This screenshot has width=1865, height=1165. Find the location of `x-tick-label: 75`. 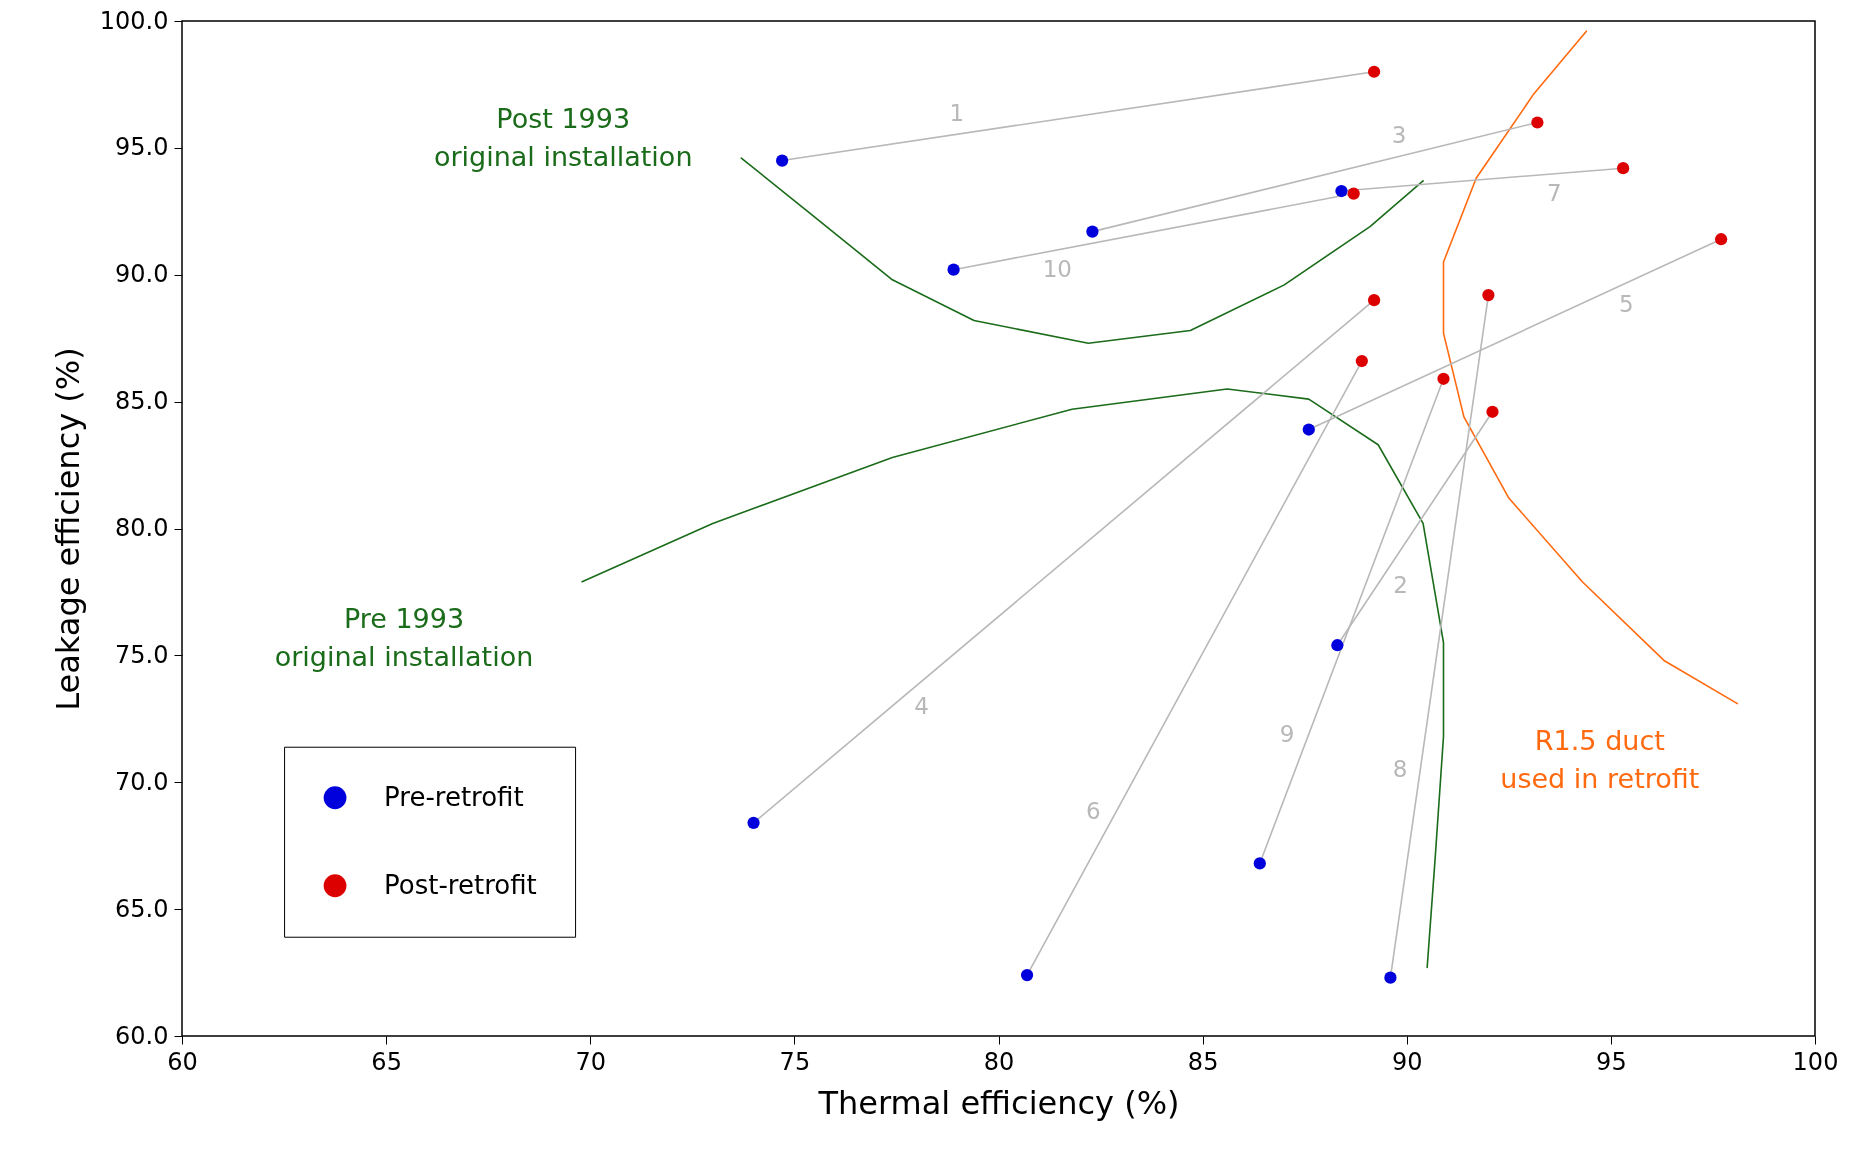

x-tick-label: 75 is located at coordinates (795, 1061).